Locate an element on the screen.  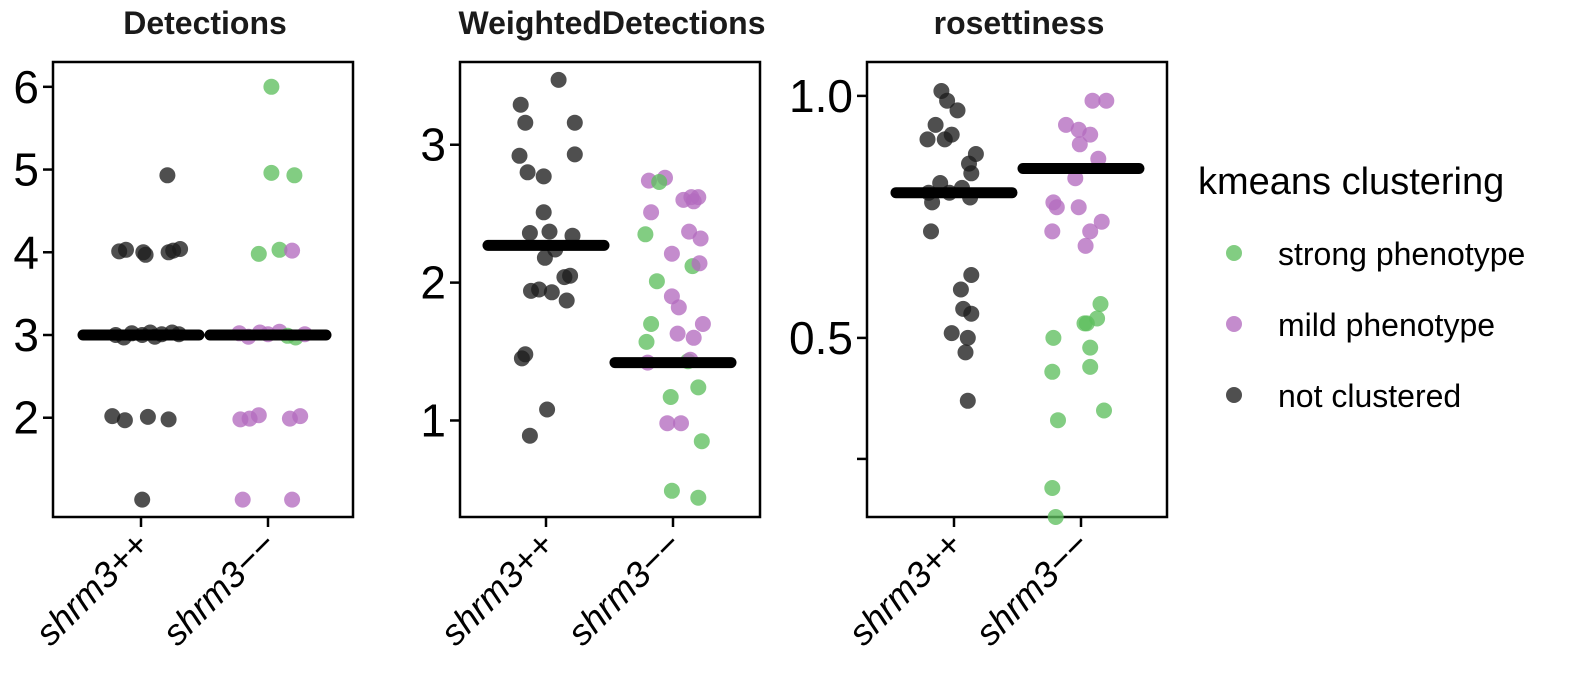
panel-title: rosettiness is located at coordinates (1019, 23).